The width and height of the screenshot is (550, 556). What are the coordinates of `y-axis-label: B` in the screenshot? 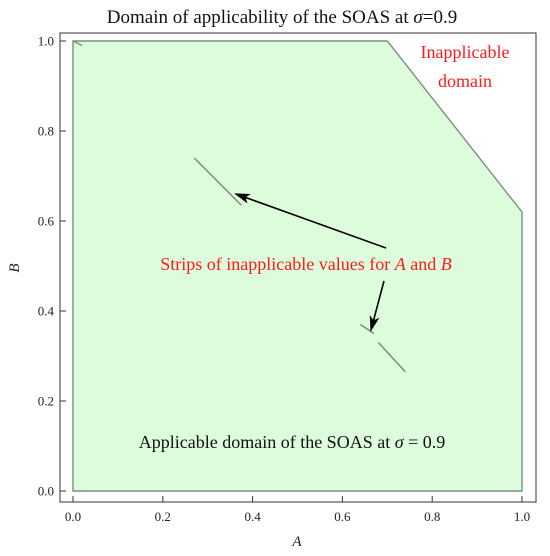 It's located at (15, 267).